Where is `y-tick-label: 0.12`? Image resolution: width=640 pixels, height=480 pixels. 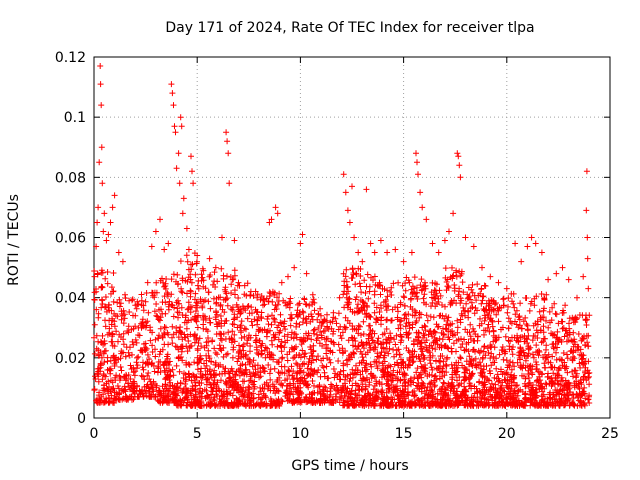 y-tick-label: 0.12 is located at coordinates (70, 58).